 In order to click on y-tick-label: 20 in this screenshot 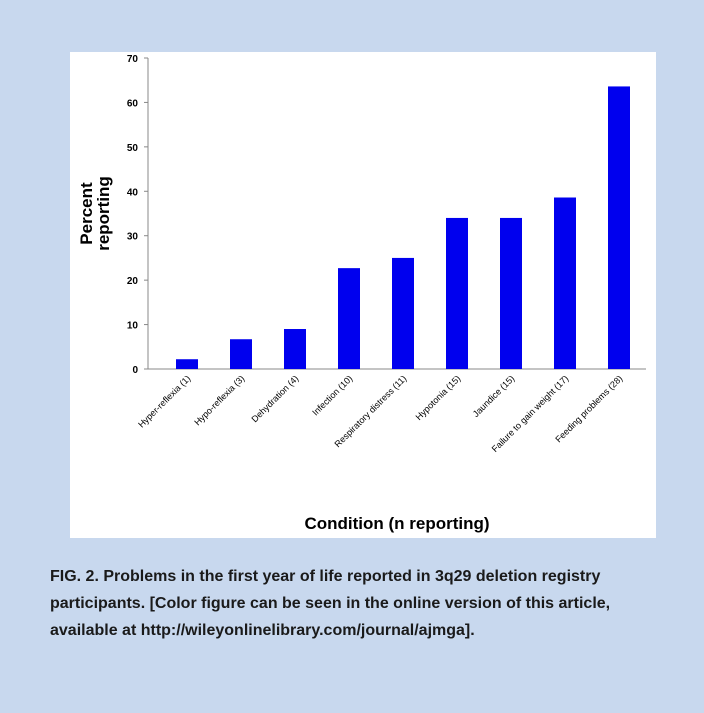, I will do `click(133, 281)`.